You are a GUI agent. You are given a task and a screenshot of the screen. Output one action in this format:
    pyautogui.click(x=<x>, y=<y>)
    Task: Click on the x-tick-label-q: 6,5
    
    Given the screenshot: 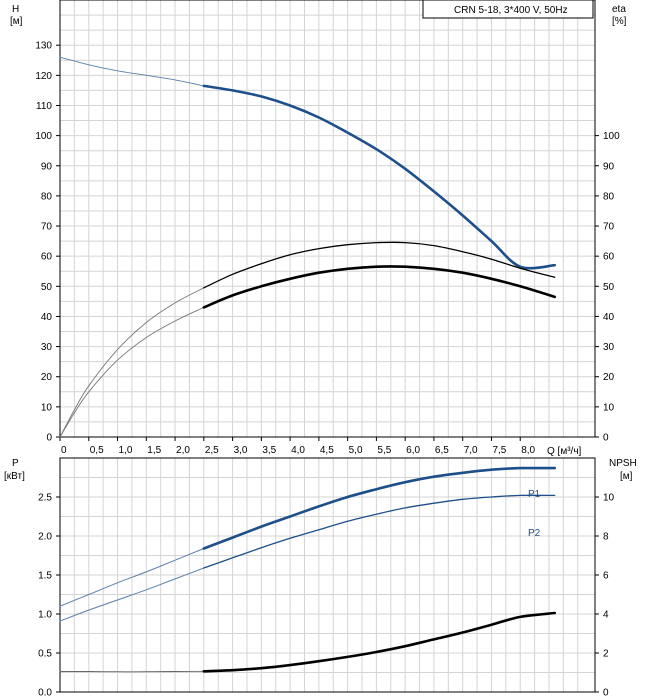 What is the action you would take?
    pyautogui.click(x=442, y=450)
    